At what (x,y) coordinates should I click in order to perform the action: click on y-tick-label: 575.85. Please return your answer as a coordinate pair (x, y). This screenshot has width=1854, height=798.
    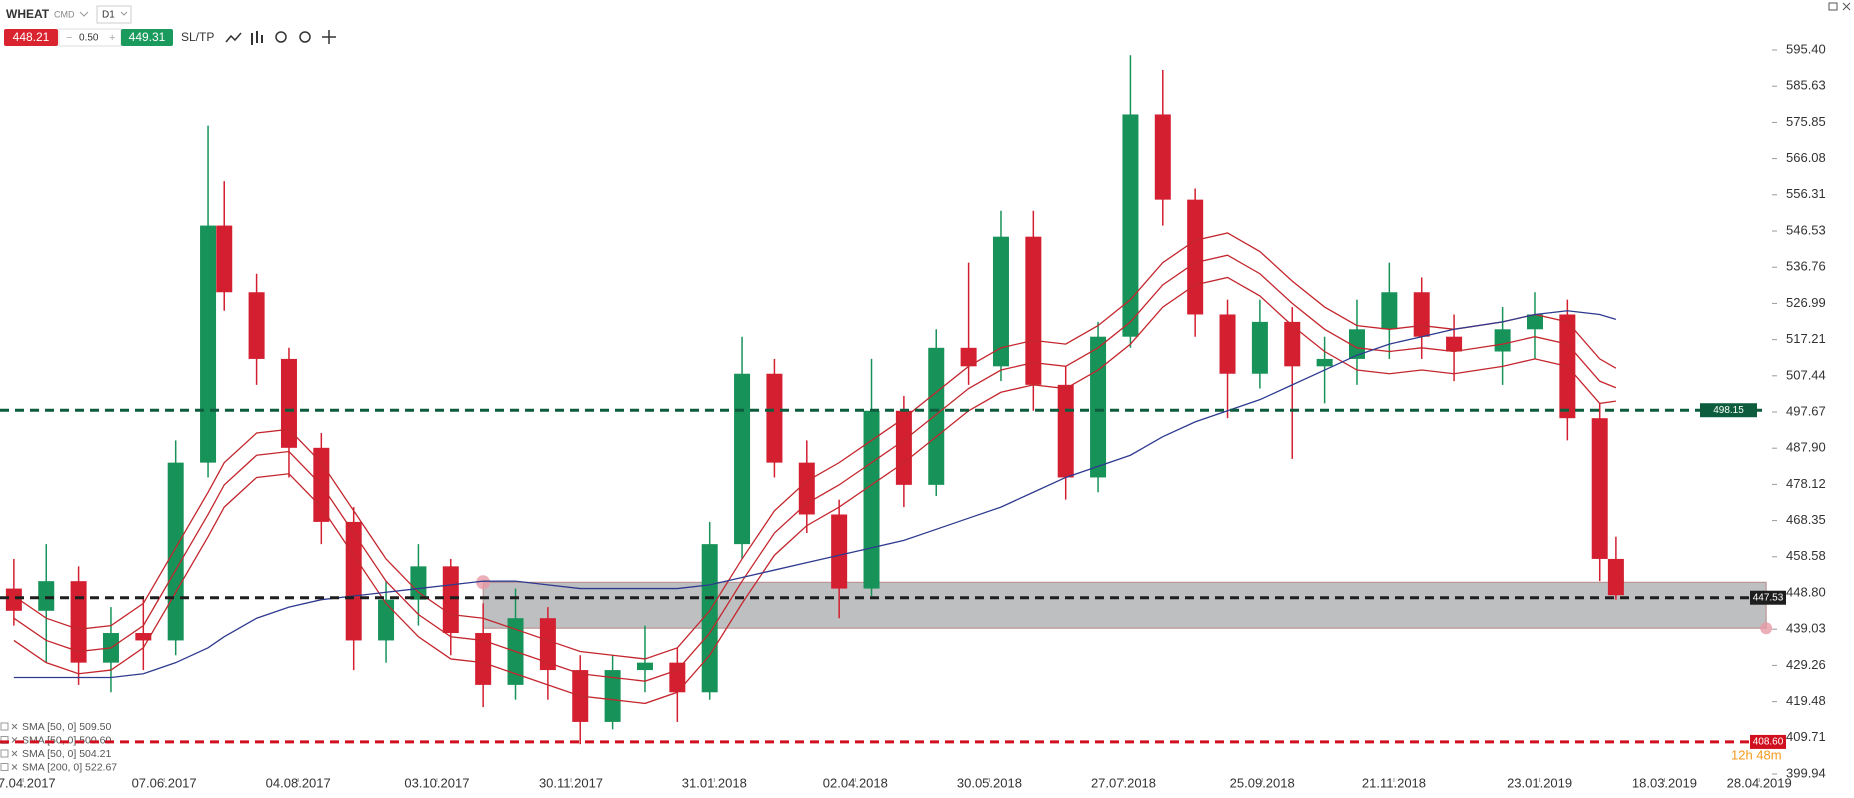
    Looking at the image, I should click on (1806, 121).